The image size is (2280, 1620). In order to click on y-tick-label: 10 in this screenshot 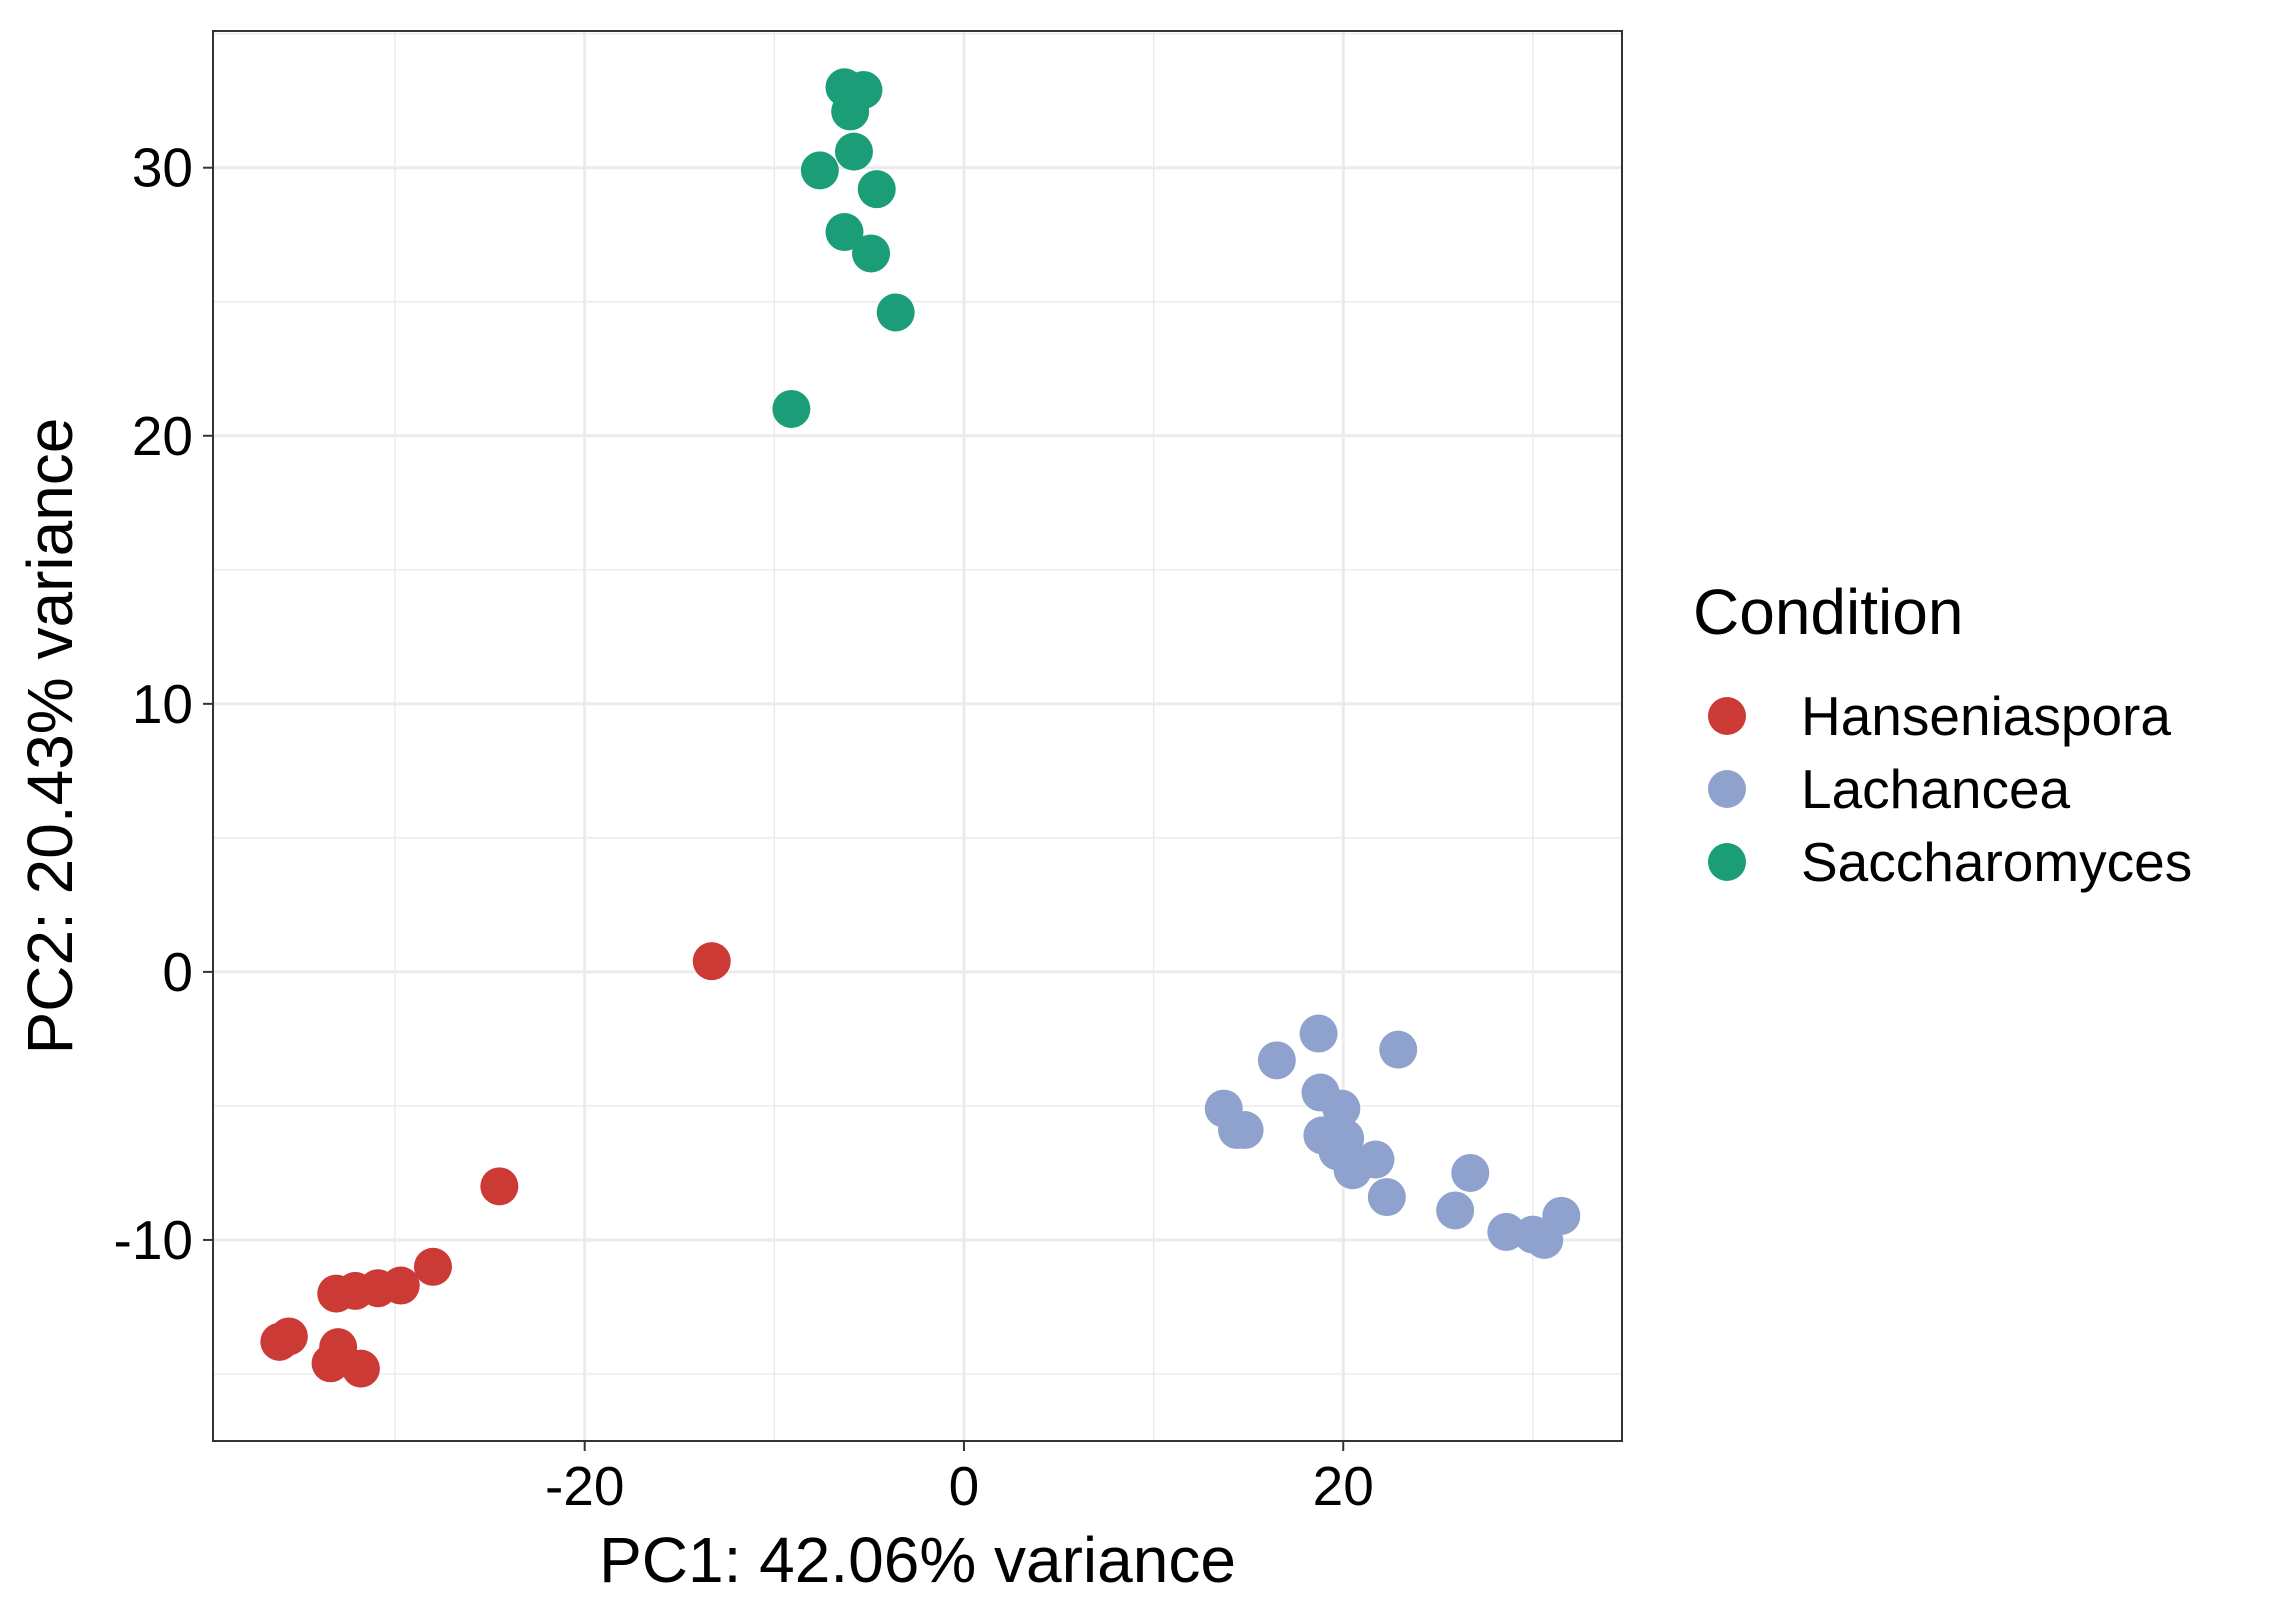, I will do `click(162, 704)`.